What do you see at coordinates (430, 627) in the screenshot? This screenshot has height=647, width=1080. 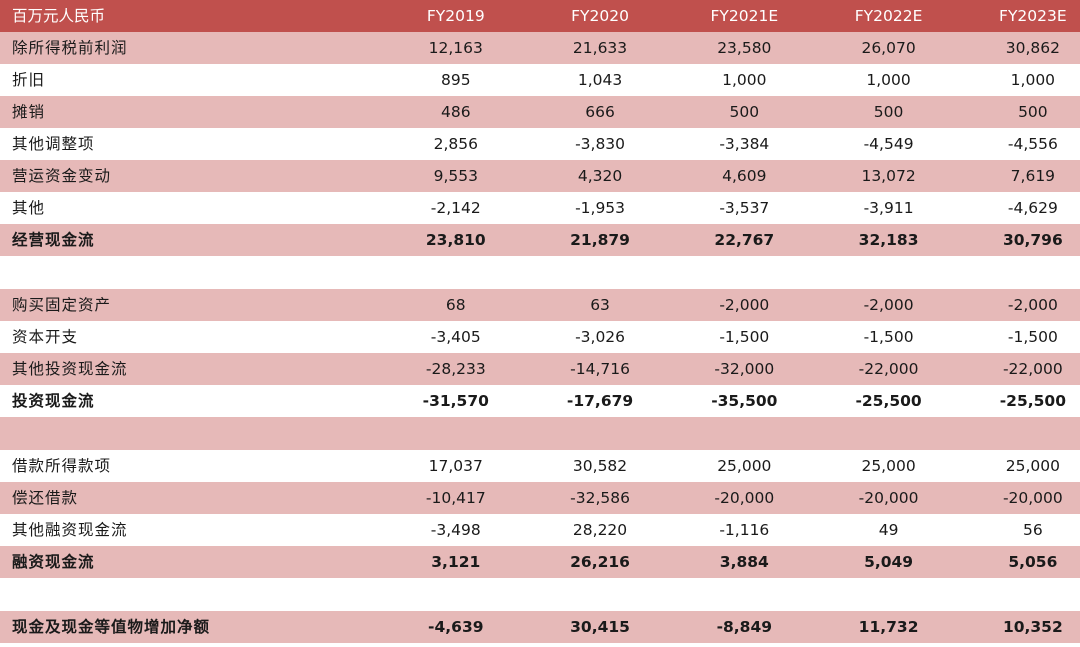 I see `cell-value: -4,639` at bounding box center [430, 627].